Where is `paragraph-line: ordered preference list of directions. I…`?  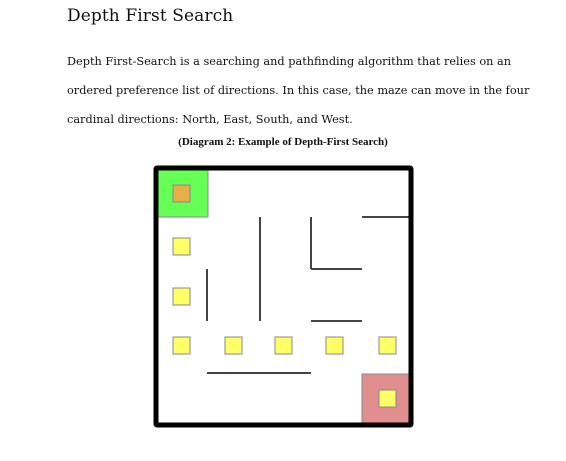 paragraph-line: ordered preference list of directions. I… is located at coordinates (298, 90).